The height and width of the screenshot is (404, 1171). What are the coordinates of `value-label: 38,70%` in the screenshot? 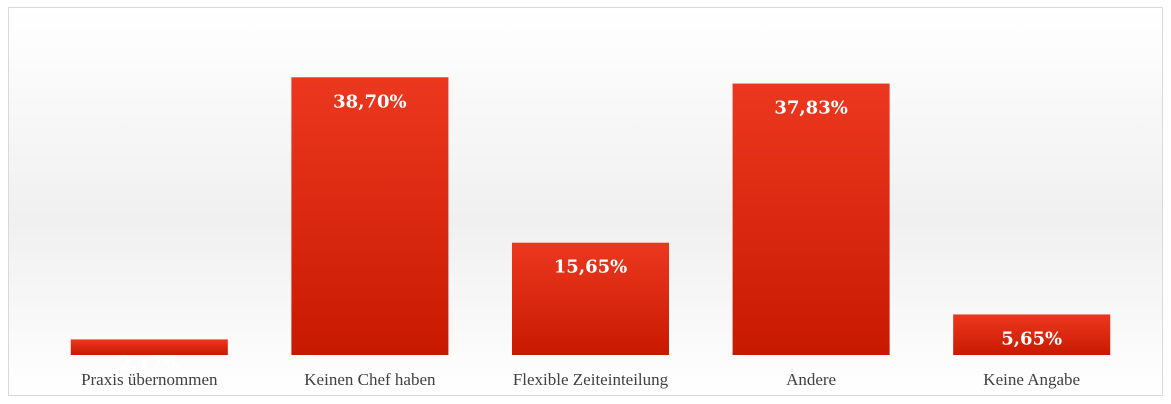 It's located at (369, 101).